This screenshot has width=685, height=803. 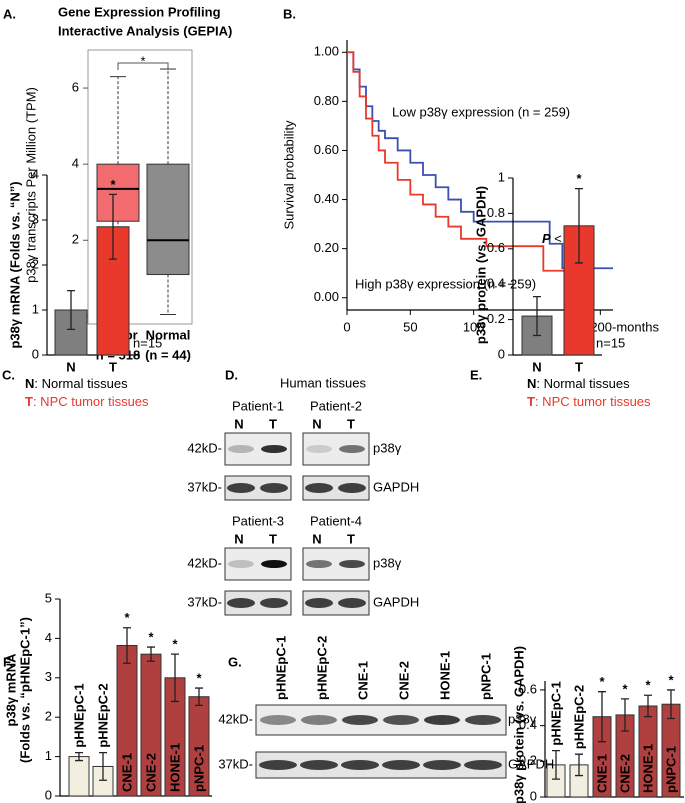 What do you see at coordinates (445, 283) in the screenshot?
I see `series-label: High p38γ expression (n = 259)` at bounding box center [445, 283].